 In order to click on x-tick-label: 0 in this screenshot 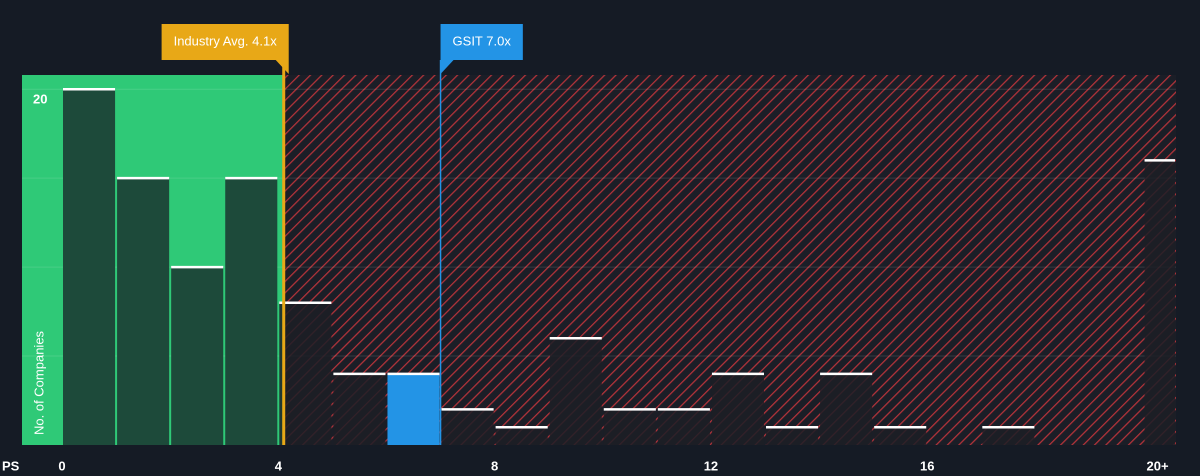, I will do `click(61, 465)`.